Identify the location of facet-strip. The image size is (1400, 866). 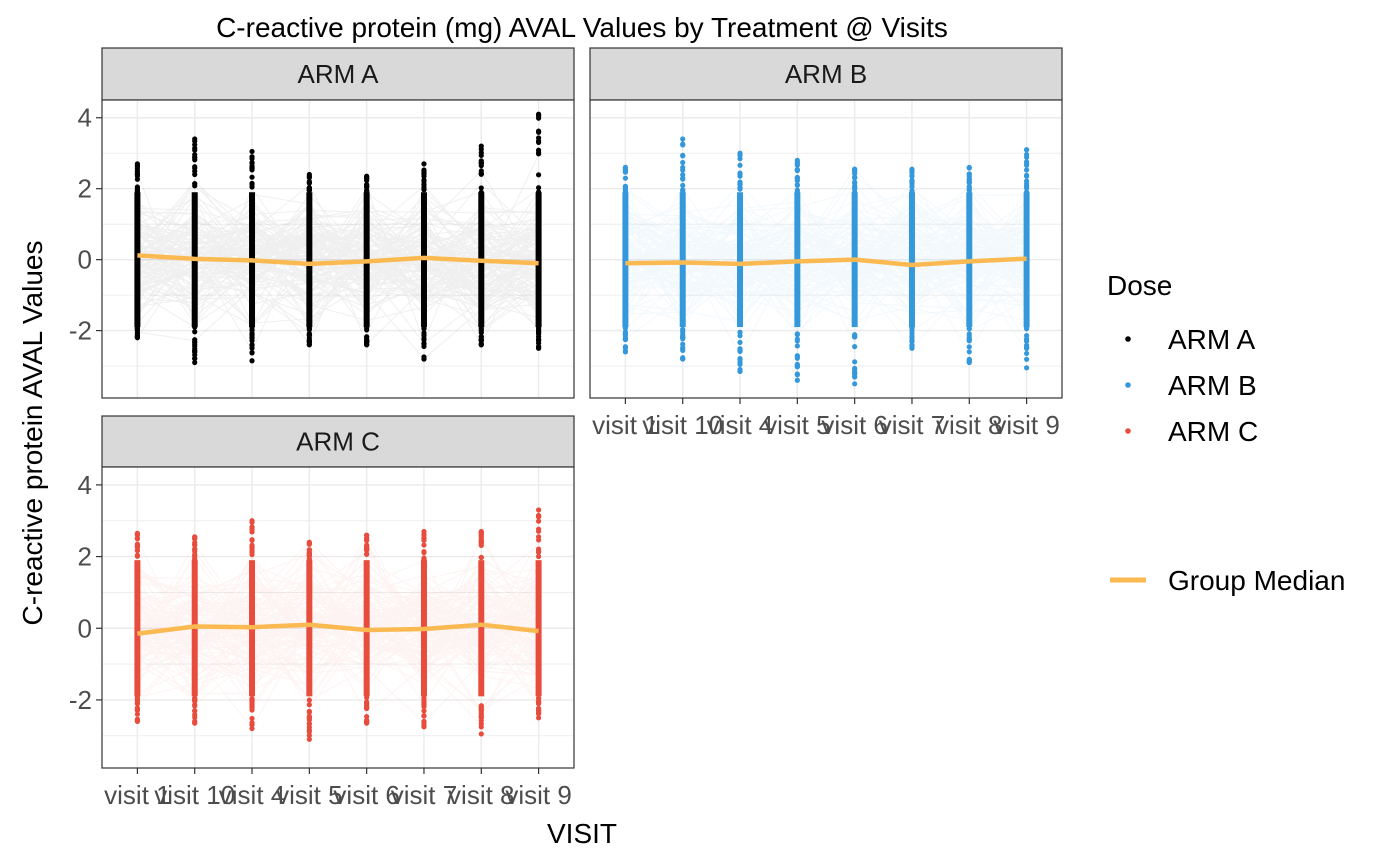
(338, 74).